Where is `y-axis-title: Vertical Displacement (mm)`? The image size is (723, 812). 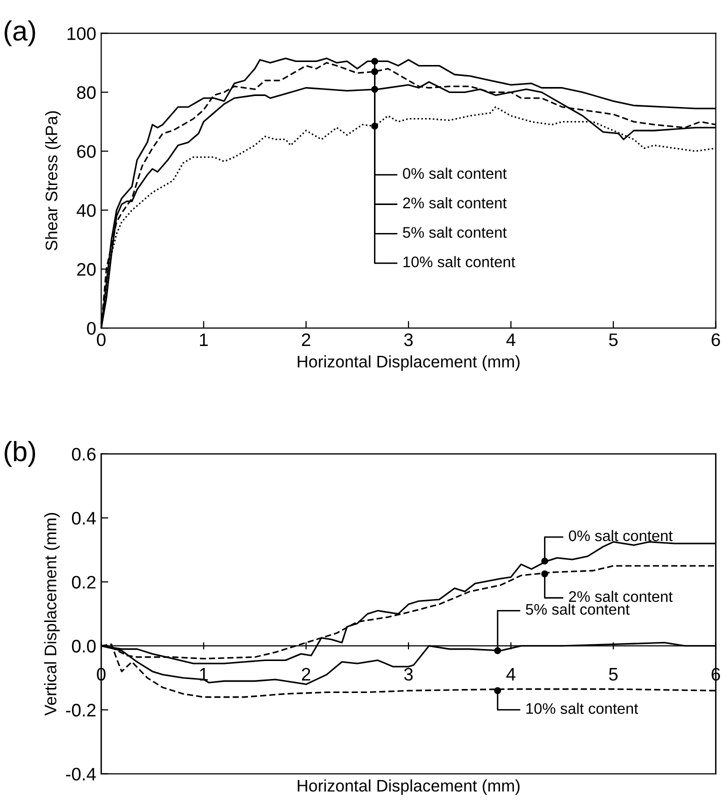 y-axis-title: Vertical Displacement (mm) is located at coordinates (52, 614).